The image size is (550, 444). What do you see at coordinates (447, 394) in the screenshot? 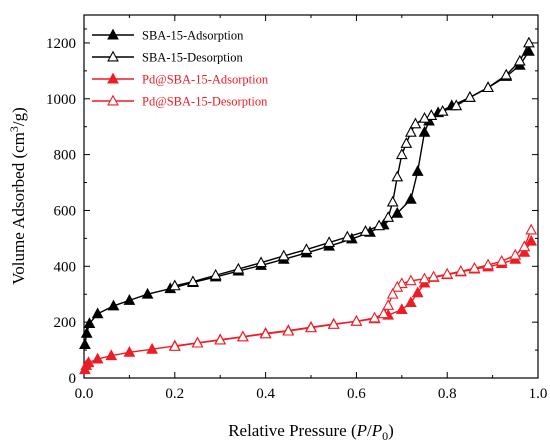
I see `x-tick-label: 0.8` at bounding box center [447, 394].